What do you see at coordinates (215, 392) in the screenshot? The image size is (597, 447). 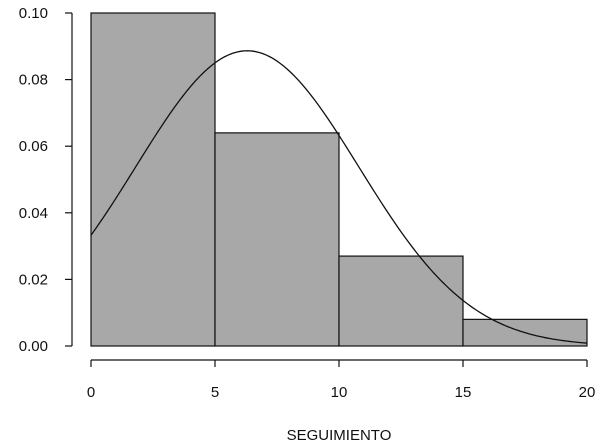 I see `x-tick-label: 5` at bounding box center [215, 392].